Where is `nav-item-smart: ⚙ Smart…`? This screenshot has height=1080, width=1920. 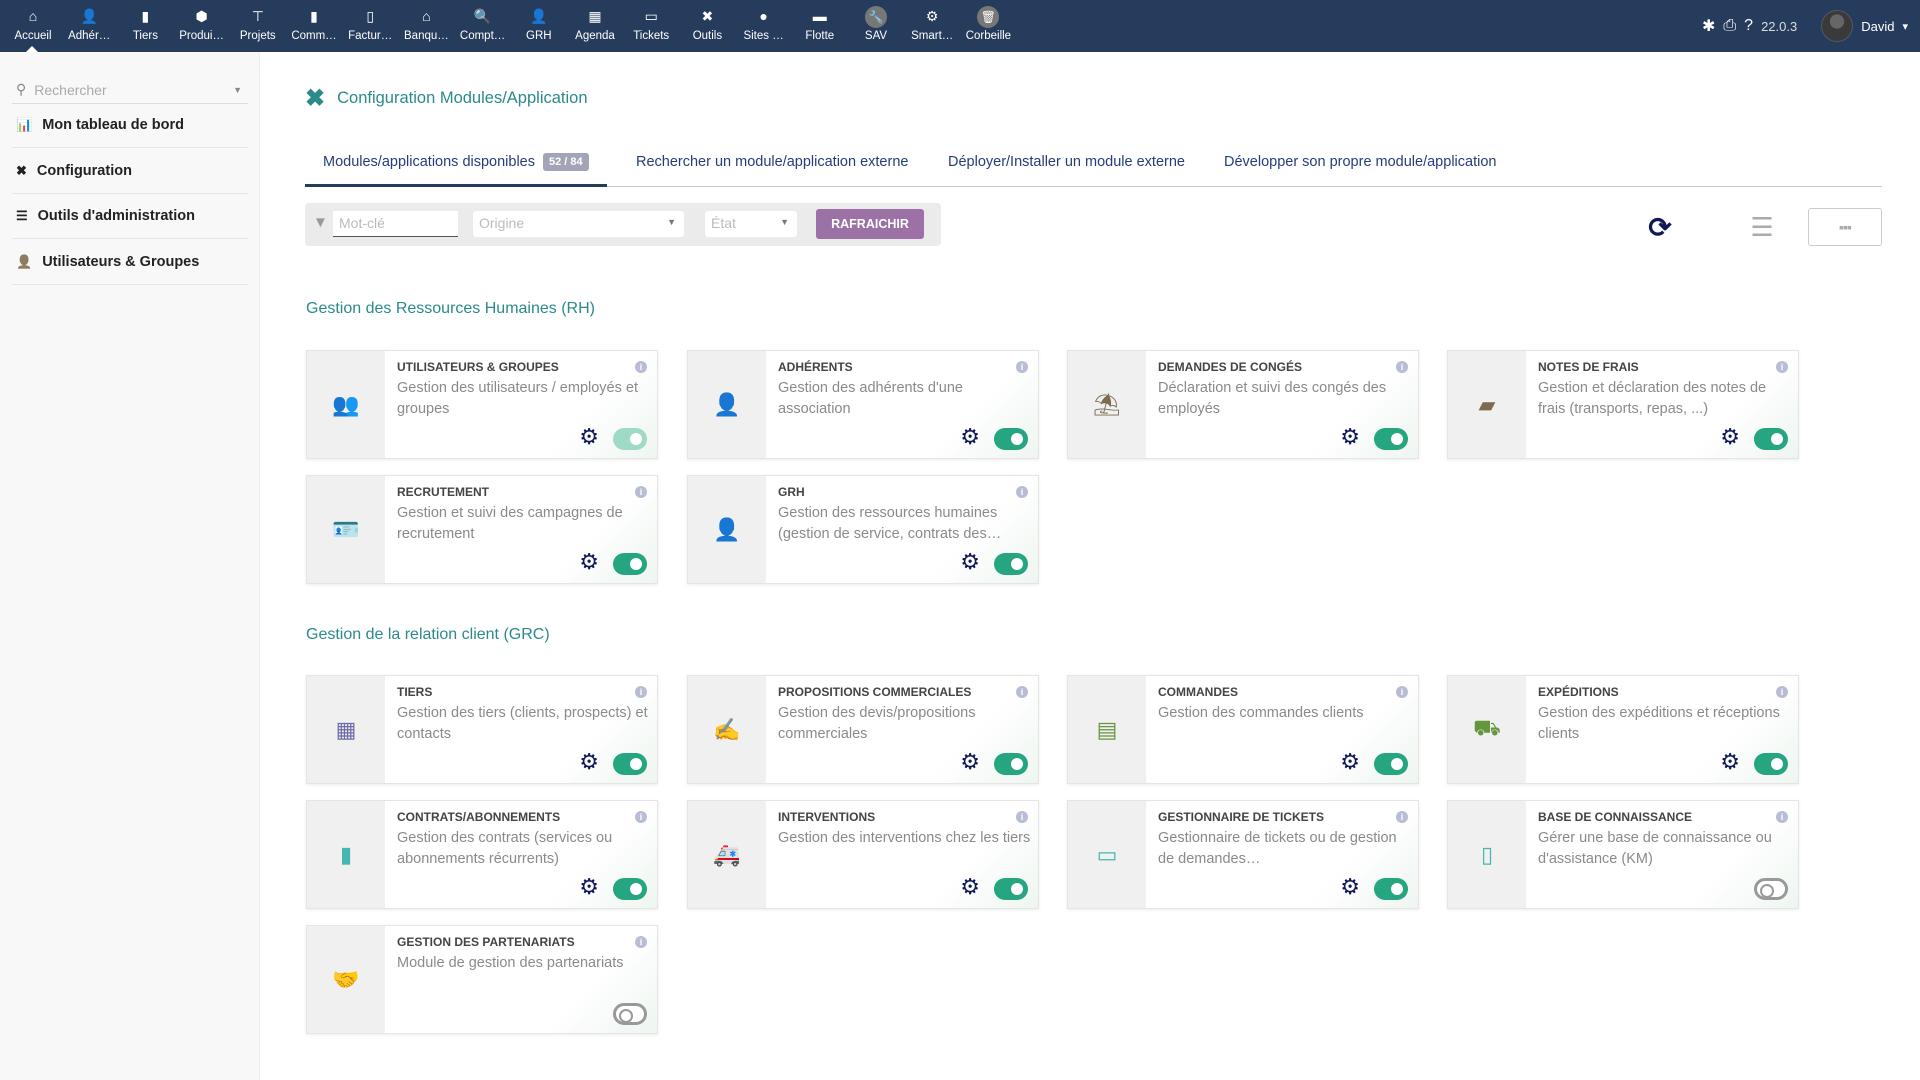
nav-item-smart: ⚙ Smart… is located at coordinates (932, 26).